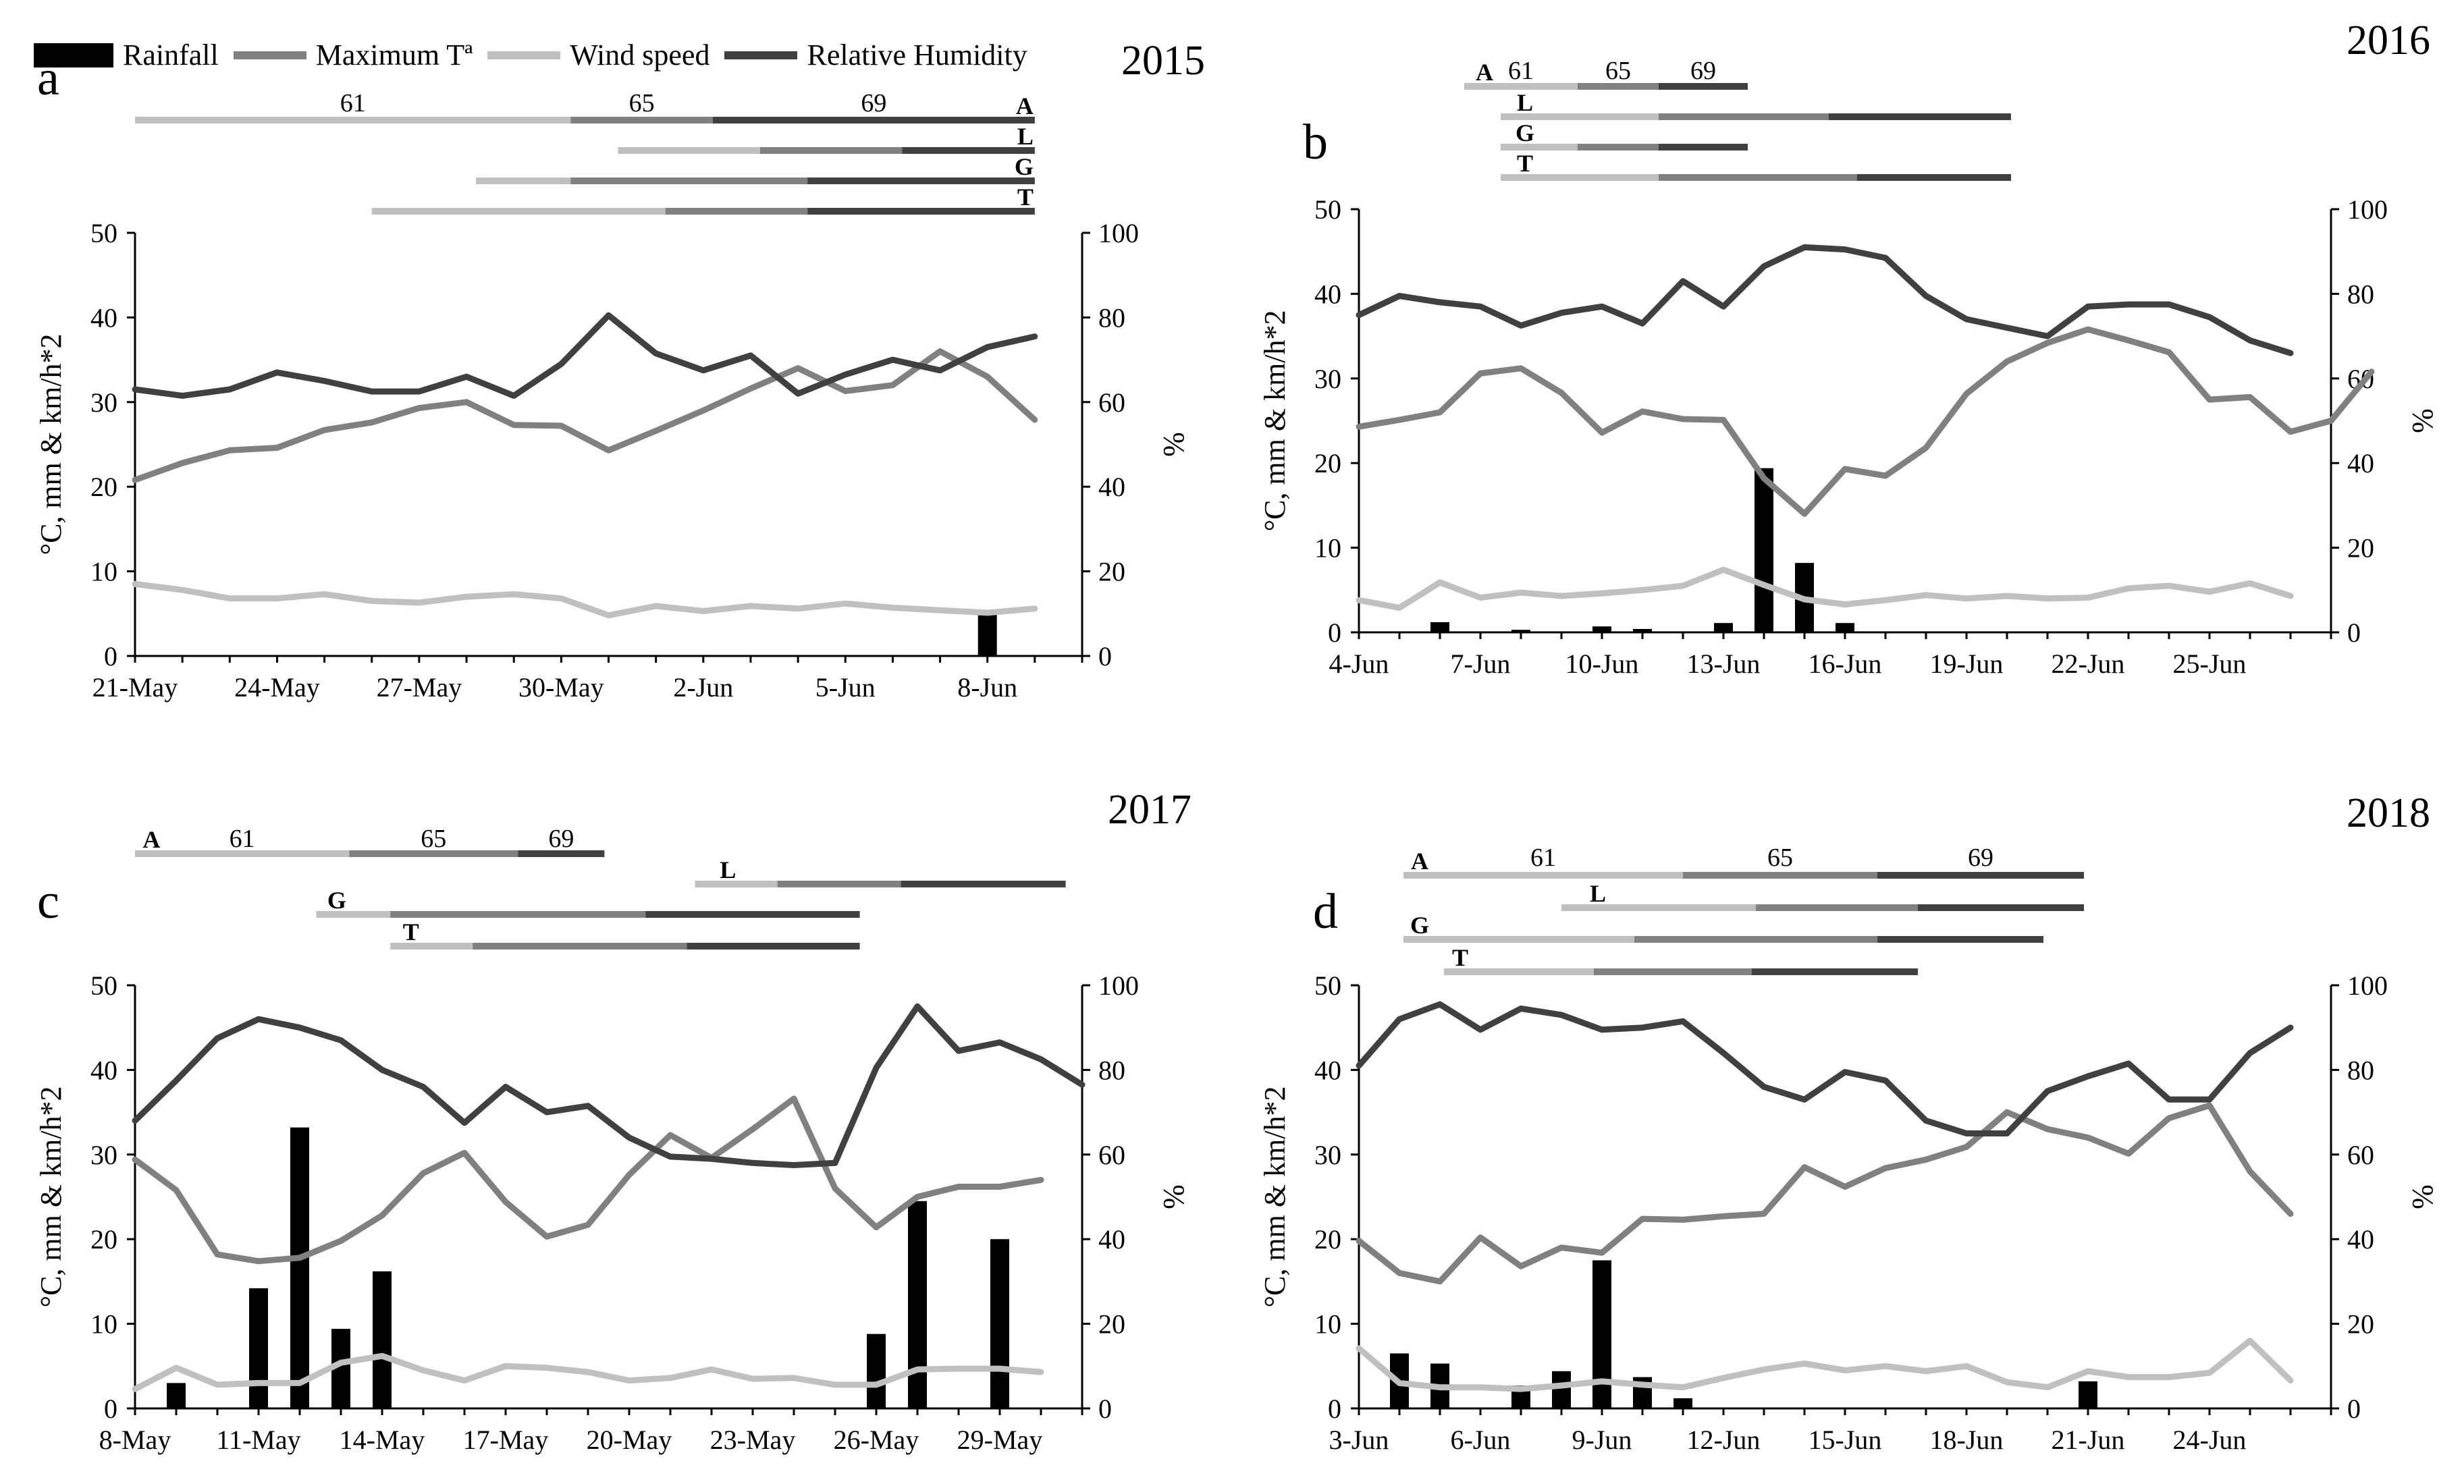 Image resolution: width=2464 pixels, height=1484 pixels. I want to click on x-tick-label: 4-Jun, so click(1359, 664).